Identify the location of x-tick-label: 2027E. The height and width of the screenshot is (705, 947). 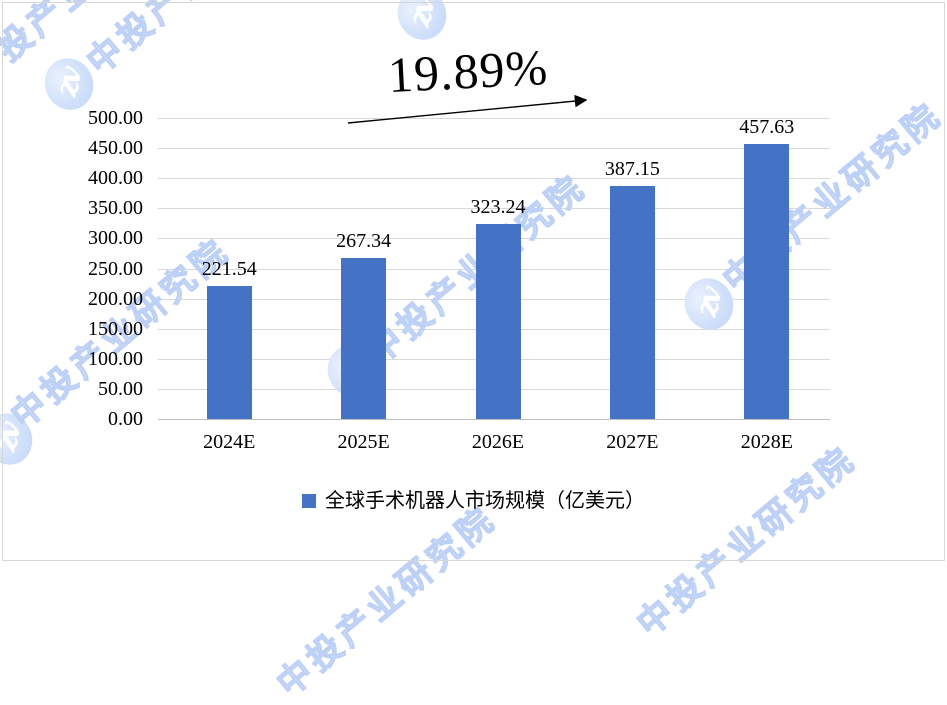
(632, 442).